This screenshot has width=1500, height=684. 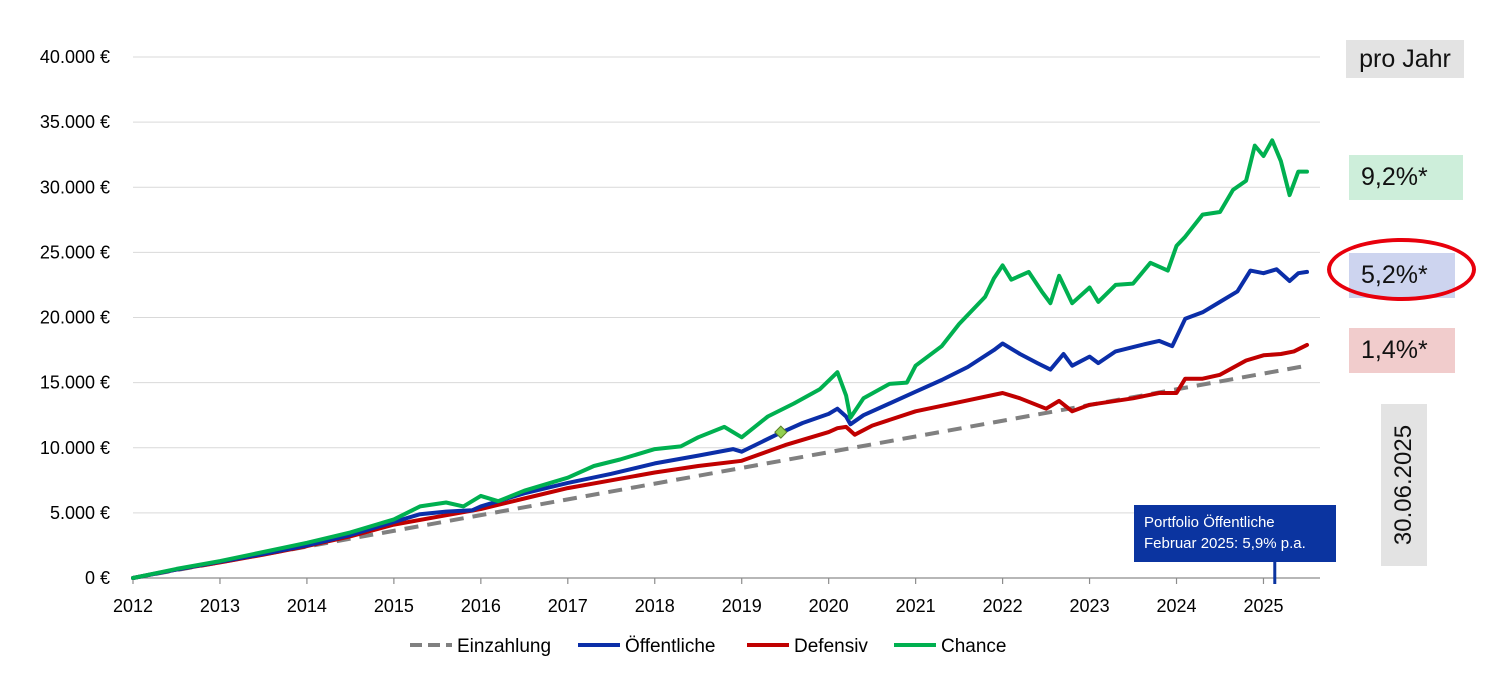 What do you see at coordinates (1225, 543) in the screenshot?
I see `annotation-line-2: Februar 2025: 5,9% p.a.` at bounding box center [1225, 543].